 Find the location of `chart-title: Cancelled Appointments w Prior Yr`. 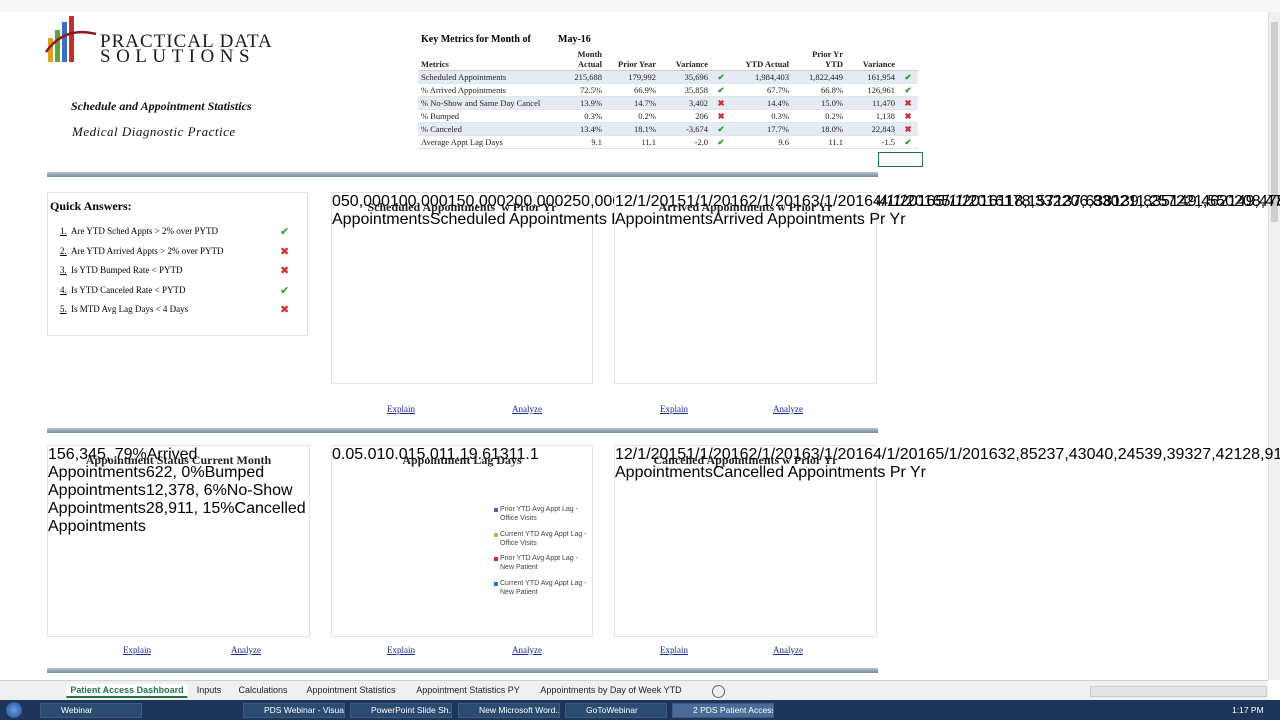

chart-title: Cancelled Appointments w Prior Yr is located at coordinates (745, 460).